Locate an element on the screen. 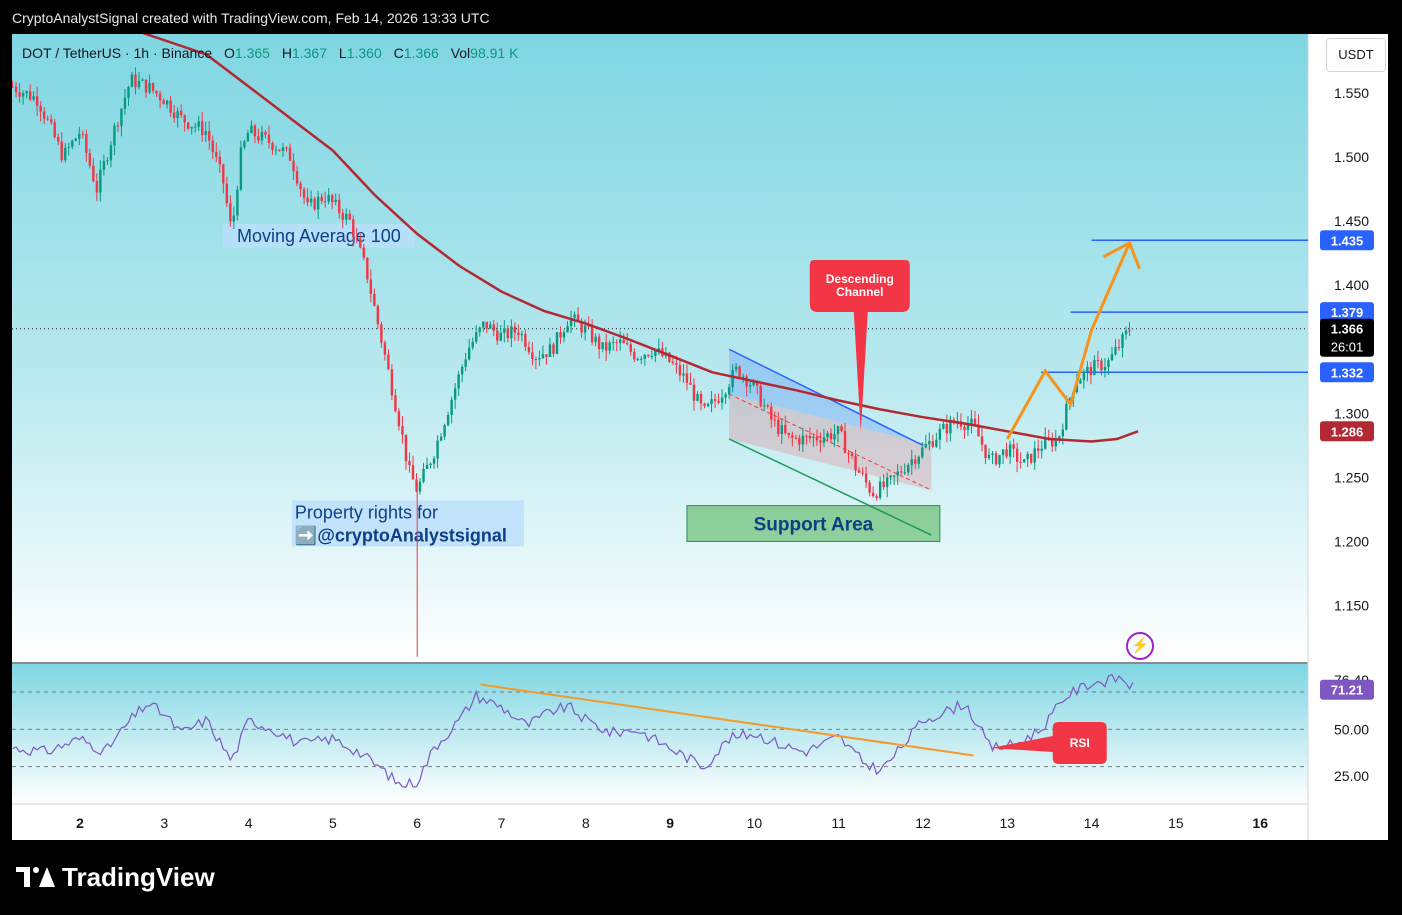 The image size is (1402, 915). time-axis-tick-label: 16 is located at coordinates (1260, 823).